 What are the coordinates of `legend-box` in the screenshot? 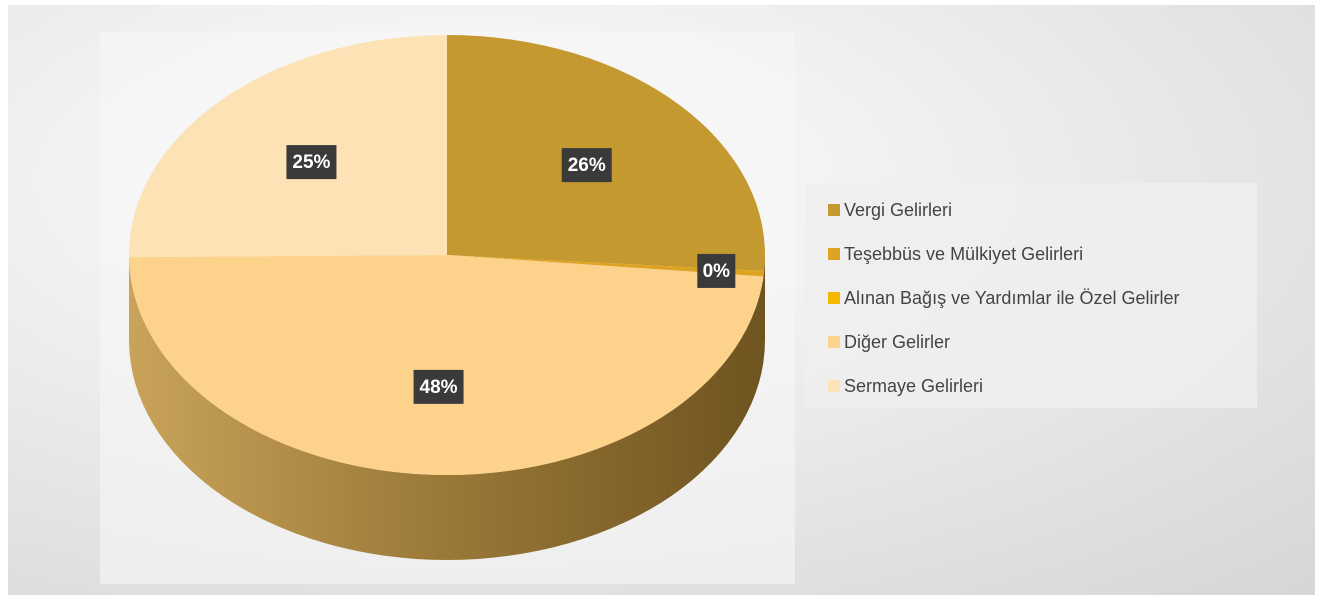 It's located at (1031, 295).